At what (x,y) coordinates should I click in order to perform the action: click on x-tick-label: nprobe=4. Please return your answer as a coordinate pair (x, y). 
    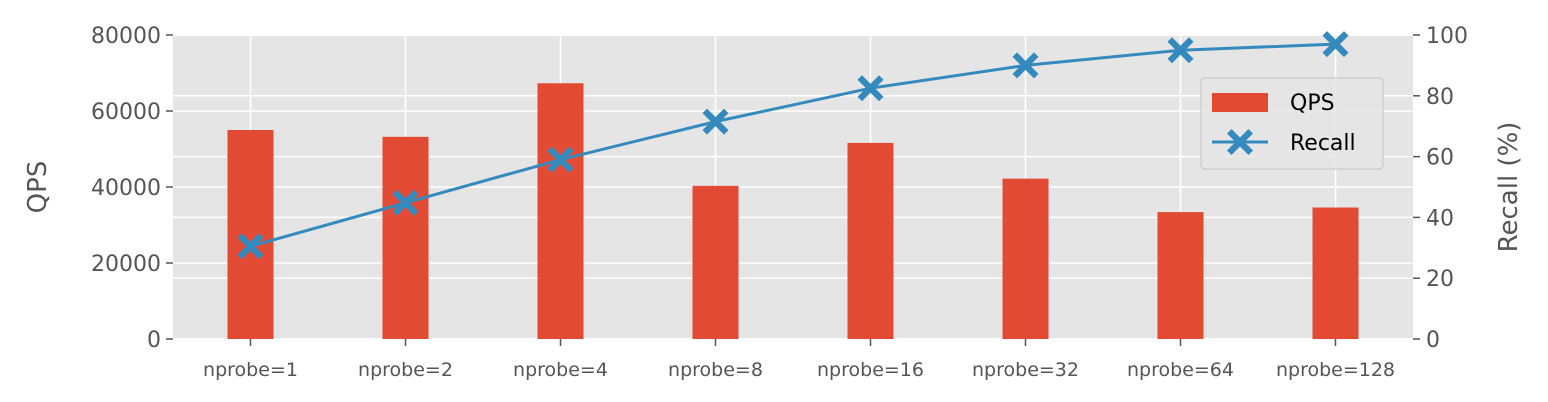
    Looking at the image, I should click on (560, 370).